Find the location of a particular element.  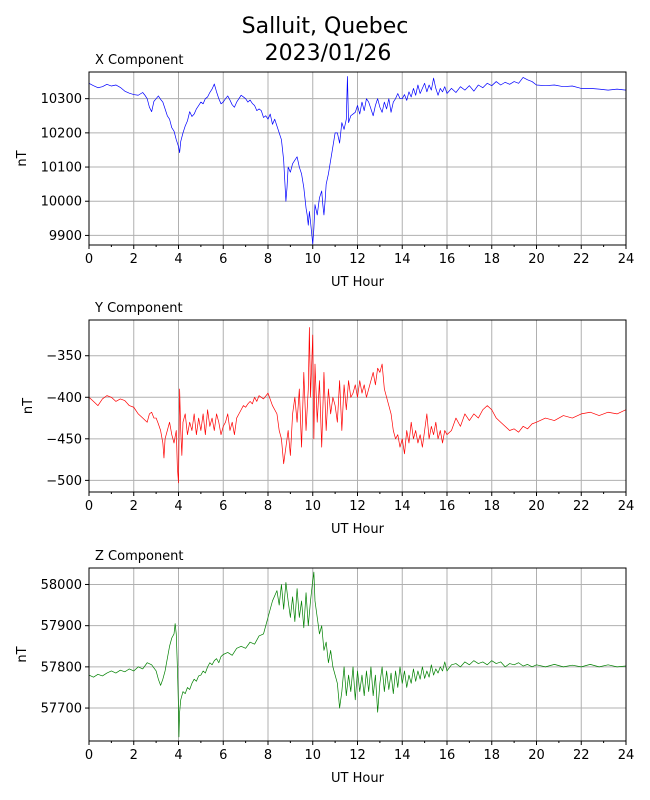

y-component-ylabel: nT is located at coordinates (28, 406).